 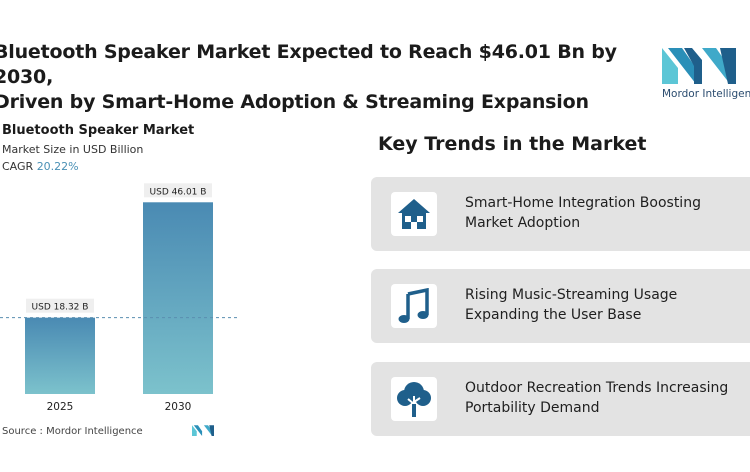 I want to click on chart-subtitle: Market Size in USD Billion, so click(x=73, y=149).